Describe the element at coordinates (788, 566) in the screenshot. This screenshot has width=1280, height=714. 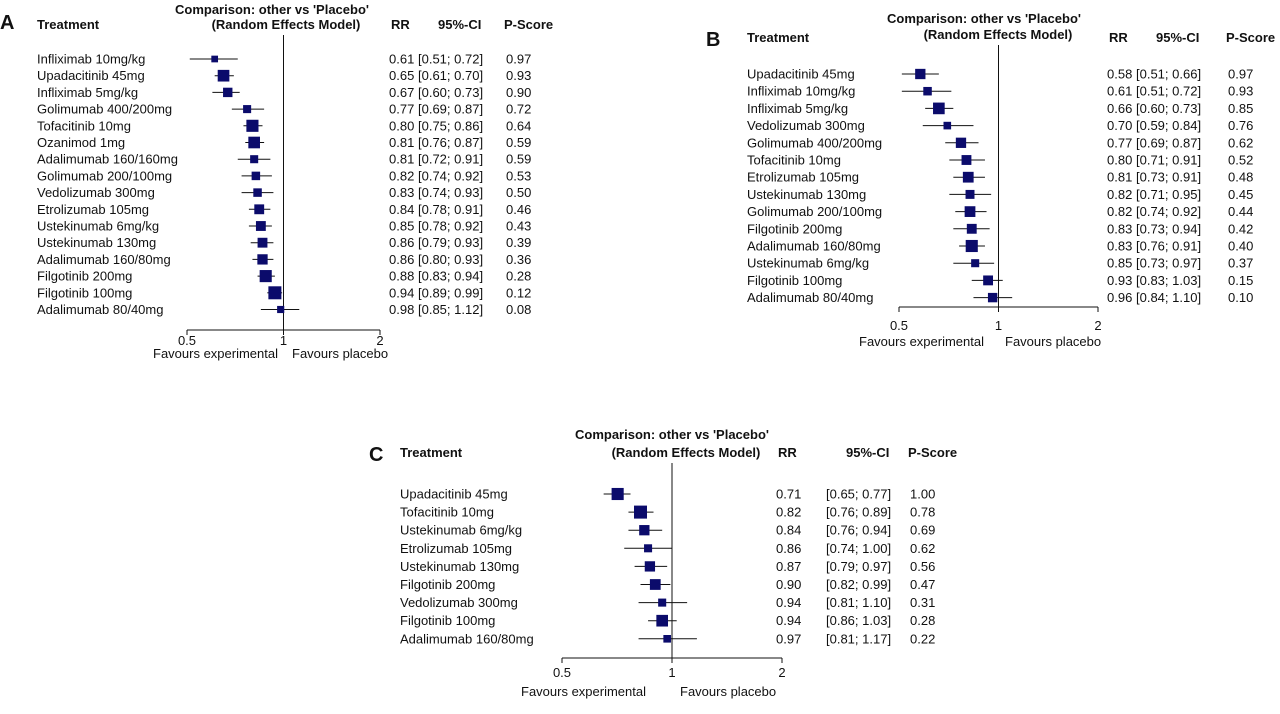
I see `rr-value: 0.87` at that location.